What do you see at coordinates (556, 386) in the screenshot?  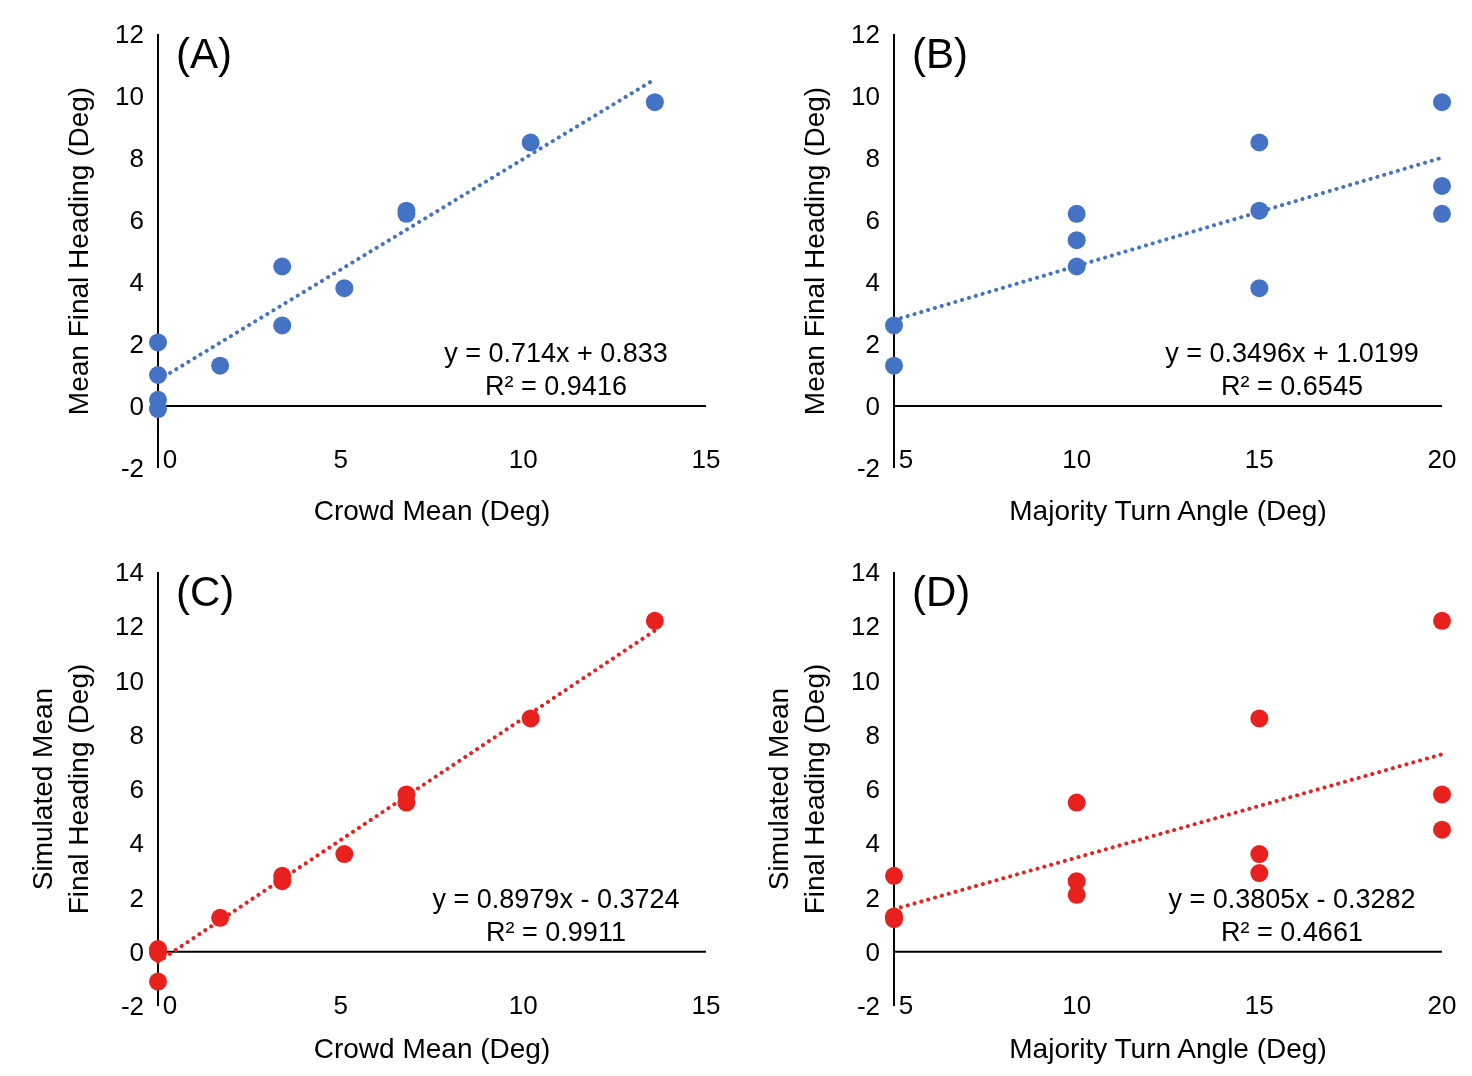 I see `annotation: R² = 0.9416` at bounding box center [556, 386].